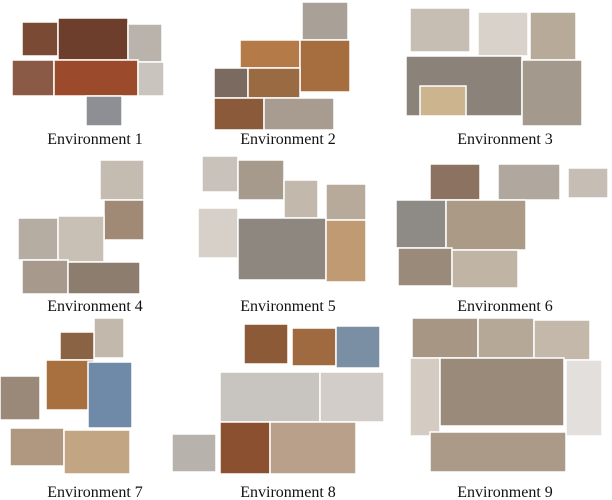 This screenshot has height=500, width=612. I want to click on panel-caption: Environment 8, so click(288, 492).